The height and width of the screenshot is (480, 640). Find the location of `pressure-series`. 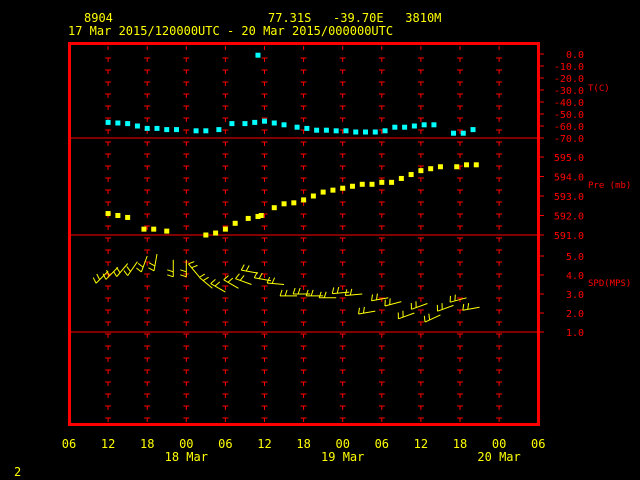

pressure-series is located at coordinates (292, 200).